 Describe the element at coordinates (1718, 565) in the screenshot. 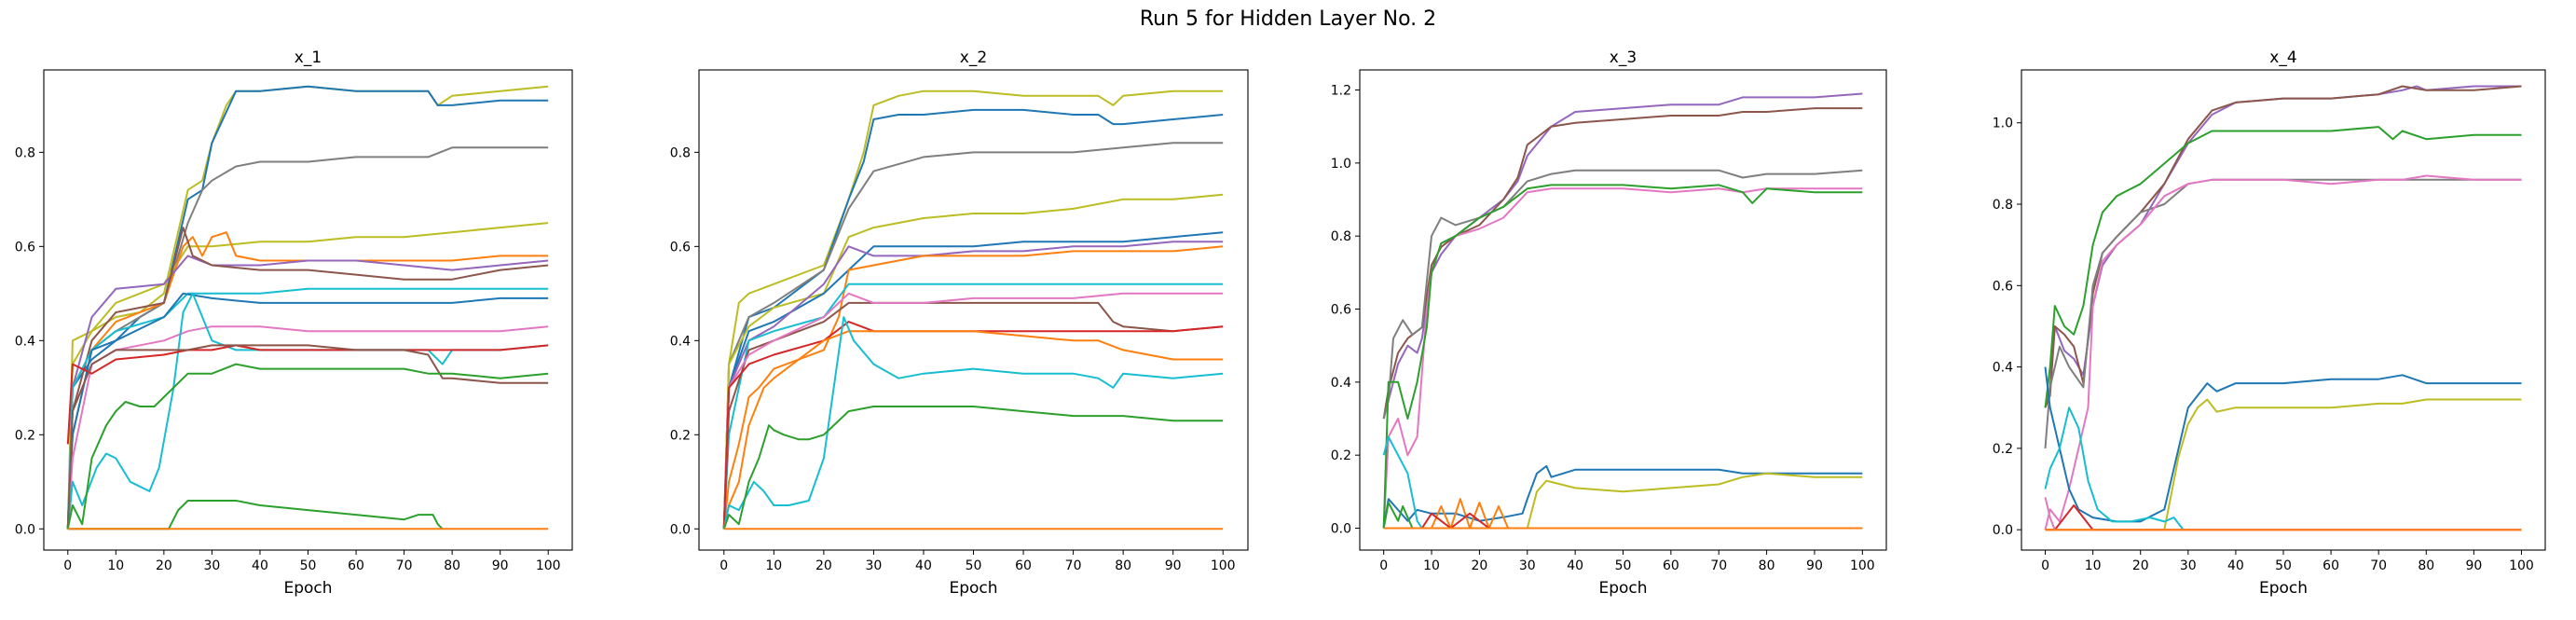

I see `x-tick-label: 70` at that location.